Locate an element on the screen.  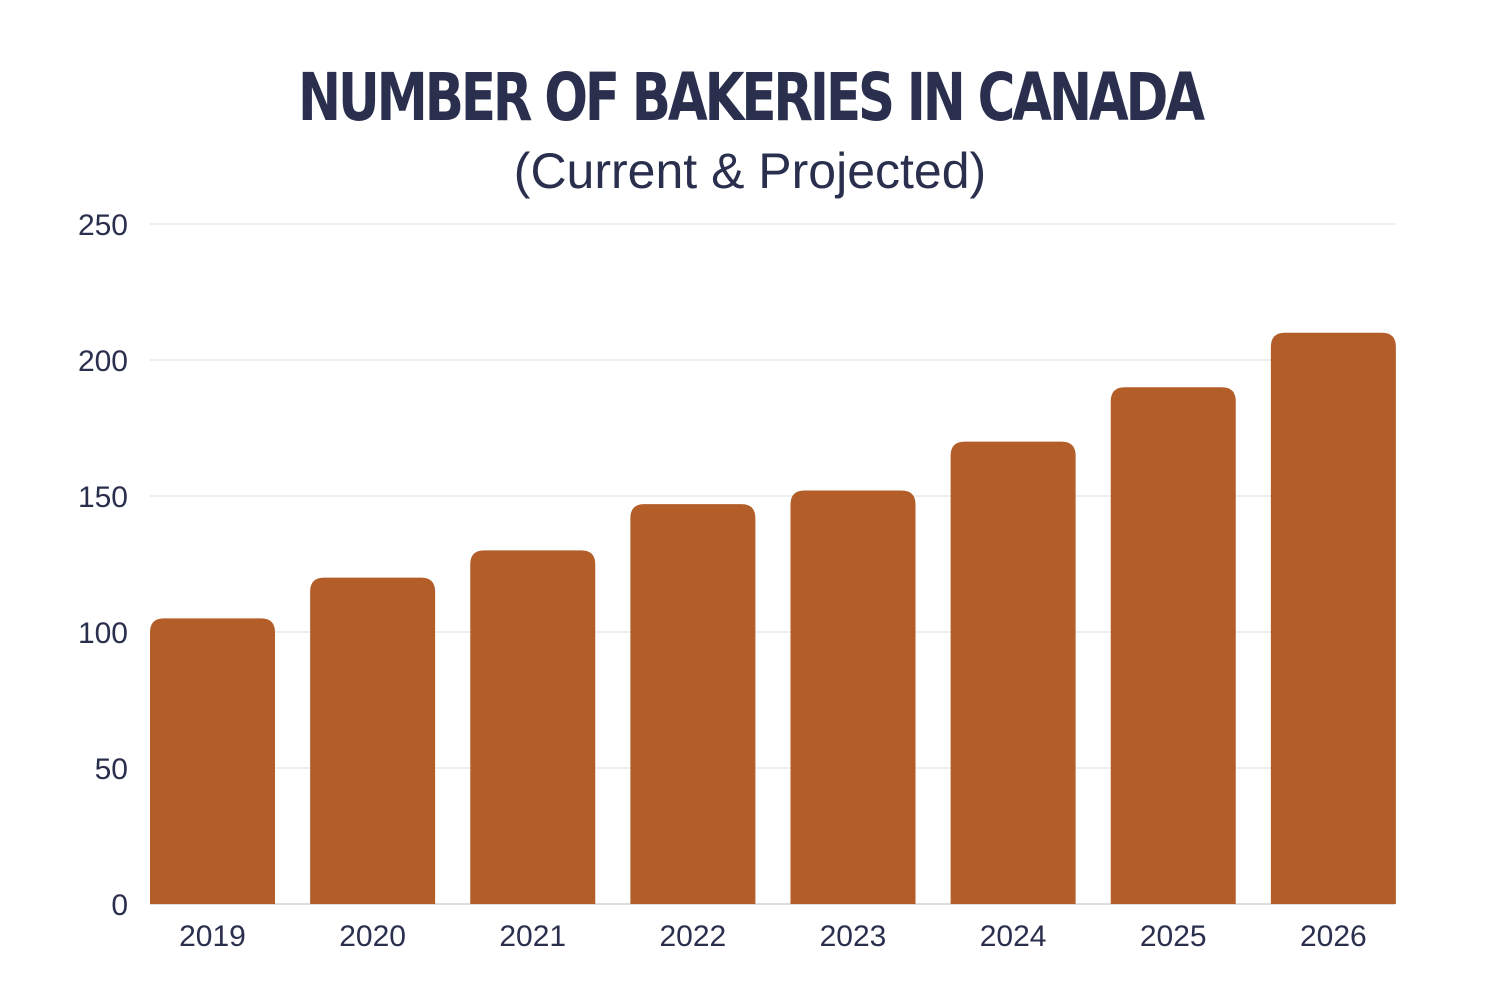
x-tick-label: 2022 is located at coordinates (693, 936).